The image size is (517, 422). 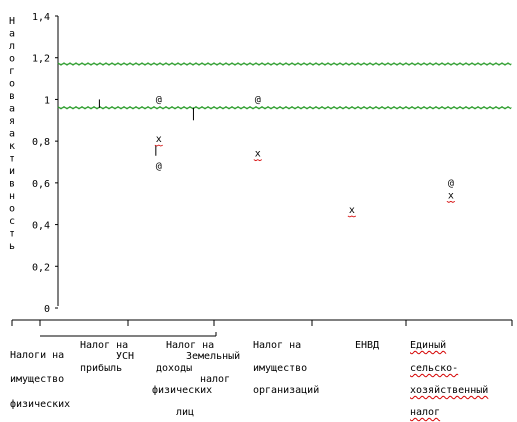 I want to click on x-category-label: сельско-, so click(x=434, y=368).